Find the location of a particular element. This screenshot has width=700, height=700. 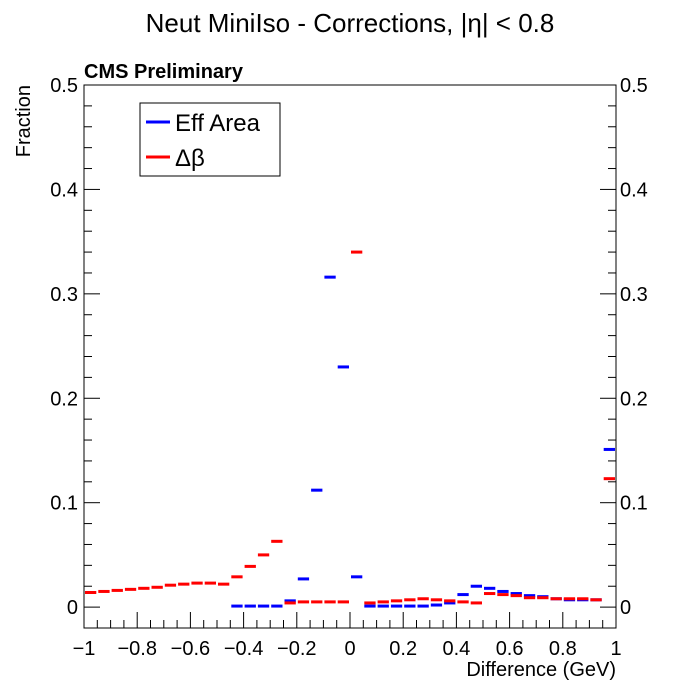

y-axis-label: Fraction is located at coordinates (24, 121).